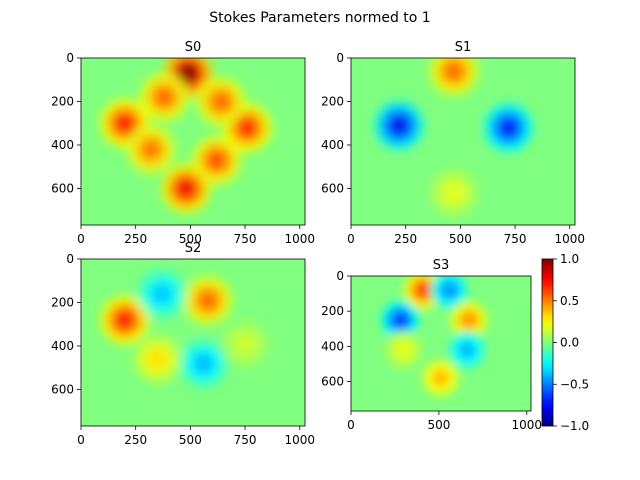  What do you see at coordinates (574, 426) in the screenshot?
I see `colorbar-tick-label: −1.0` at bounding box center [574, 426].